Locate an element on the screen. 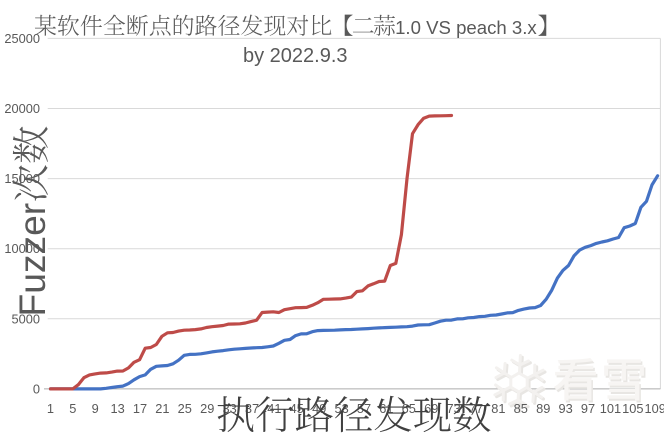 This screenshot has height=437, width=664. svg-text: by 2022.9.3 is located at coordinates (295, 56).